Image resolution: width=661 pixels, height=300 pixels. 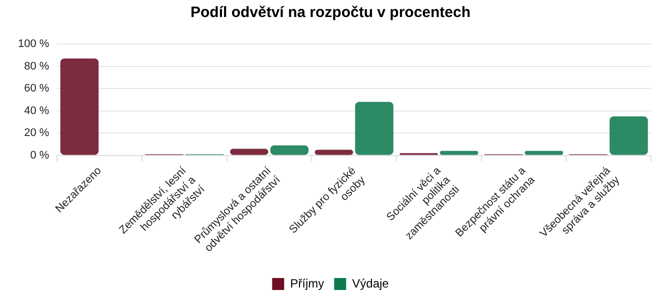 I want to click on y-tick-label: 100 %, so click(x=34, y=44).